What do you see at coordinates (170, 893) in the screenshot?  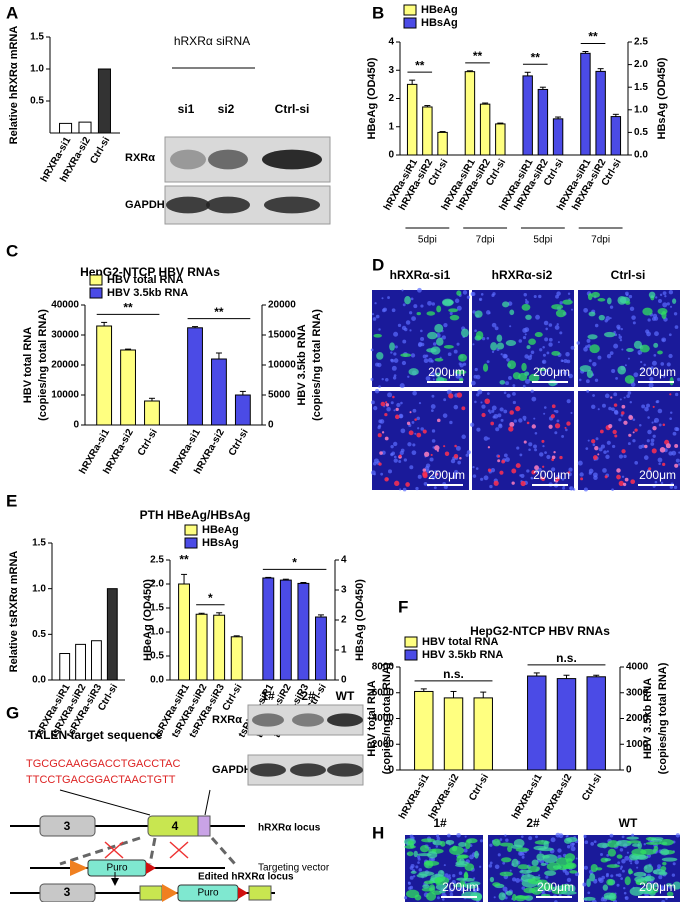 I see `lox-site` at bounding box center [170, 893].